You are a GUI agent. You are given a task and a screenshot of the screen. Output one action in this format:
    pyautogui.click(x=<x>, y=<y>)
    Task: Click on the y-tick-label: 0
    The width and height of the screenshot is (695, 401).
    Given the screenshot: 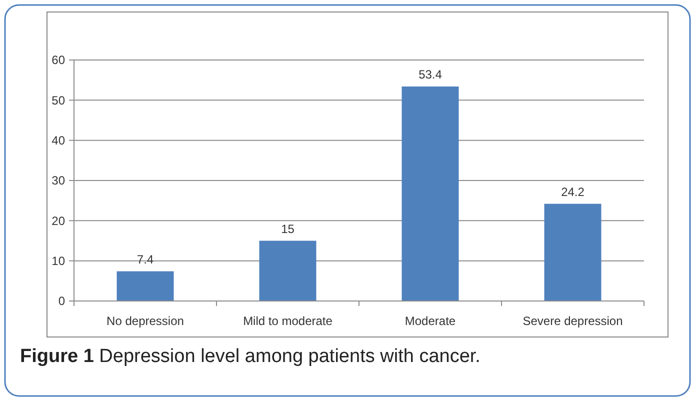 What is the action you would take?
    pyautogui.click(x=62, y=301)
    